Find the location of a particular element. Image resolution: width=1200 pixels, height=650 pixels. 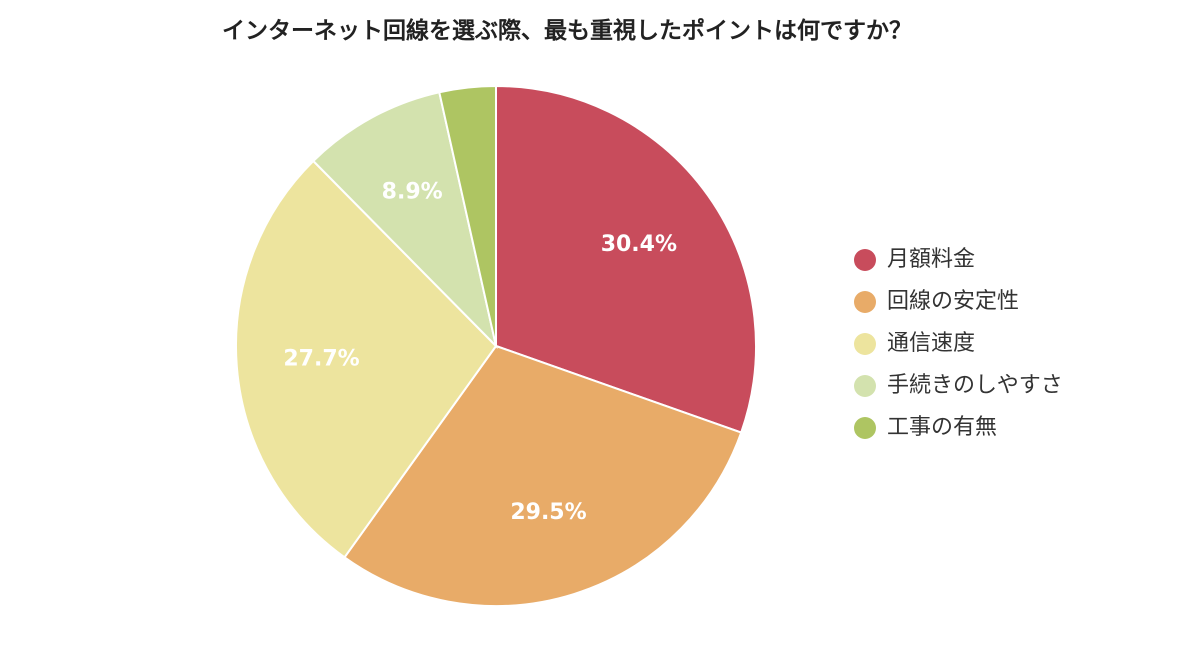

legend-item-5: 工事の有無 is located at coordinates (925, 427).